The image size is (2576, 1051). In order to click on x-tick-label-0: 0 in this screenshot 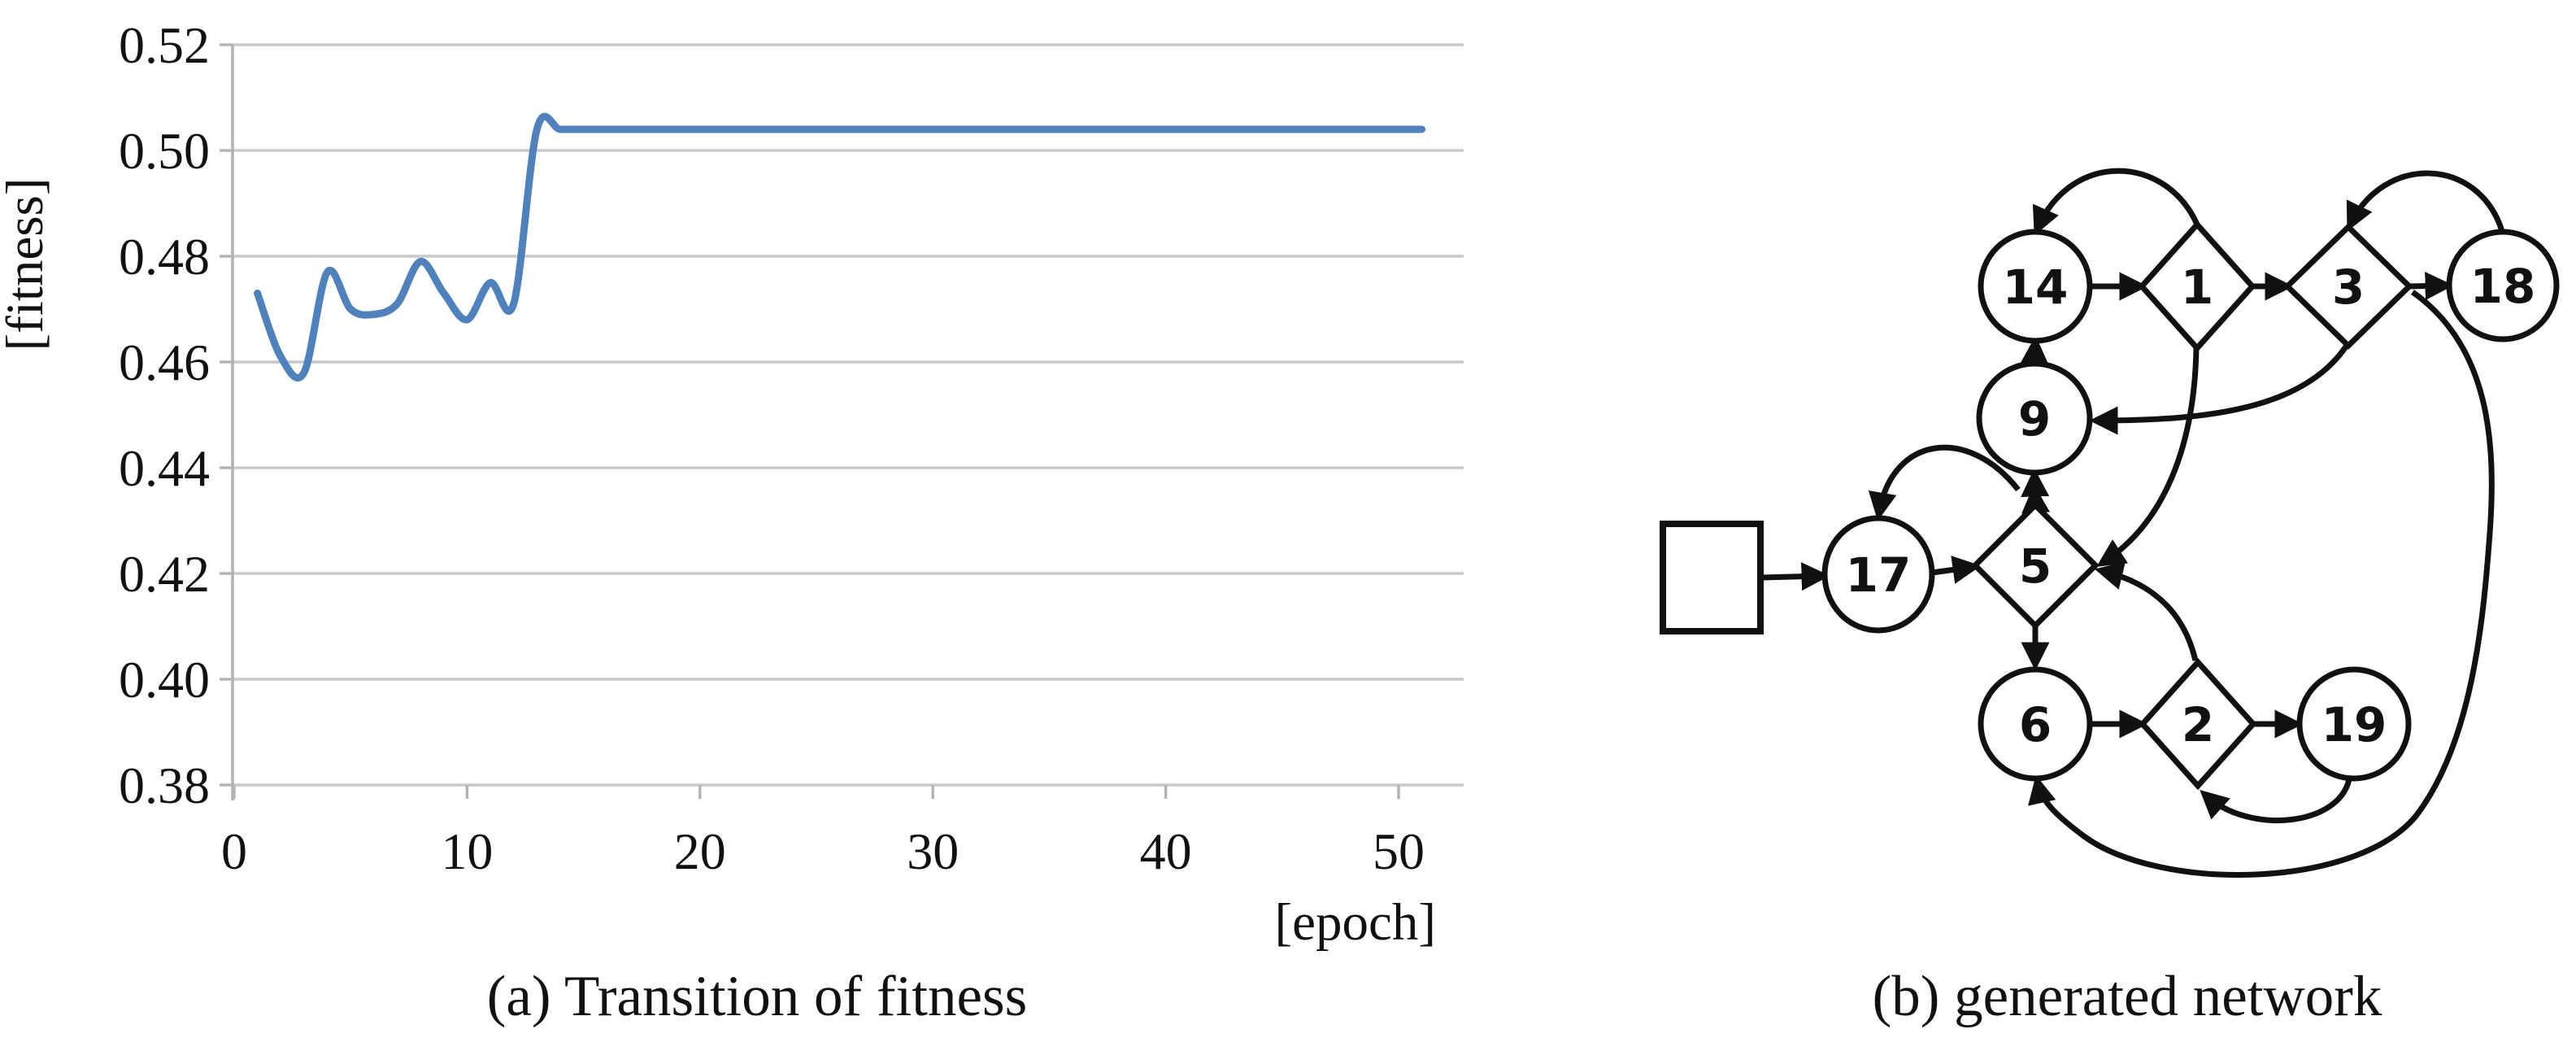, I will do `click(234, 851)`.